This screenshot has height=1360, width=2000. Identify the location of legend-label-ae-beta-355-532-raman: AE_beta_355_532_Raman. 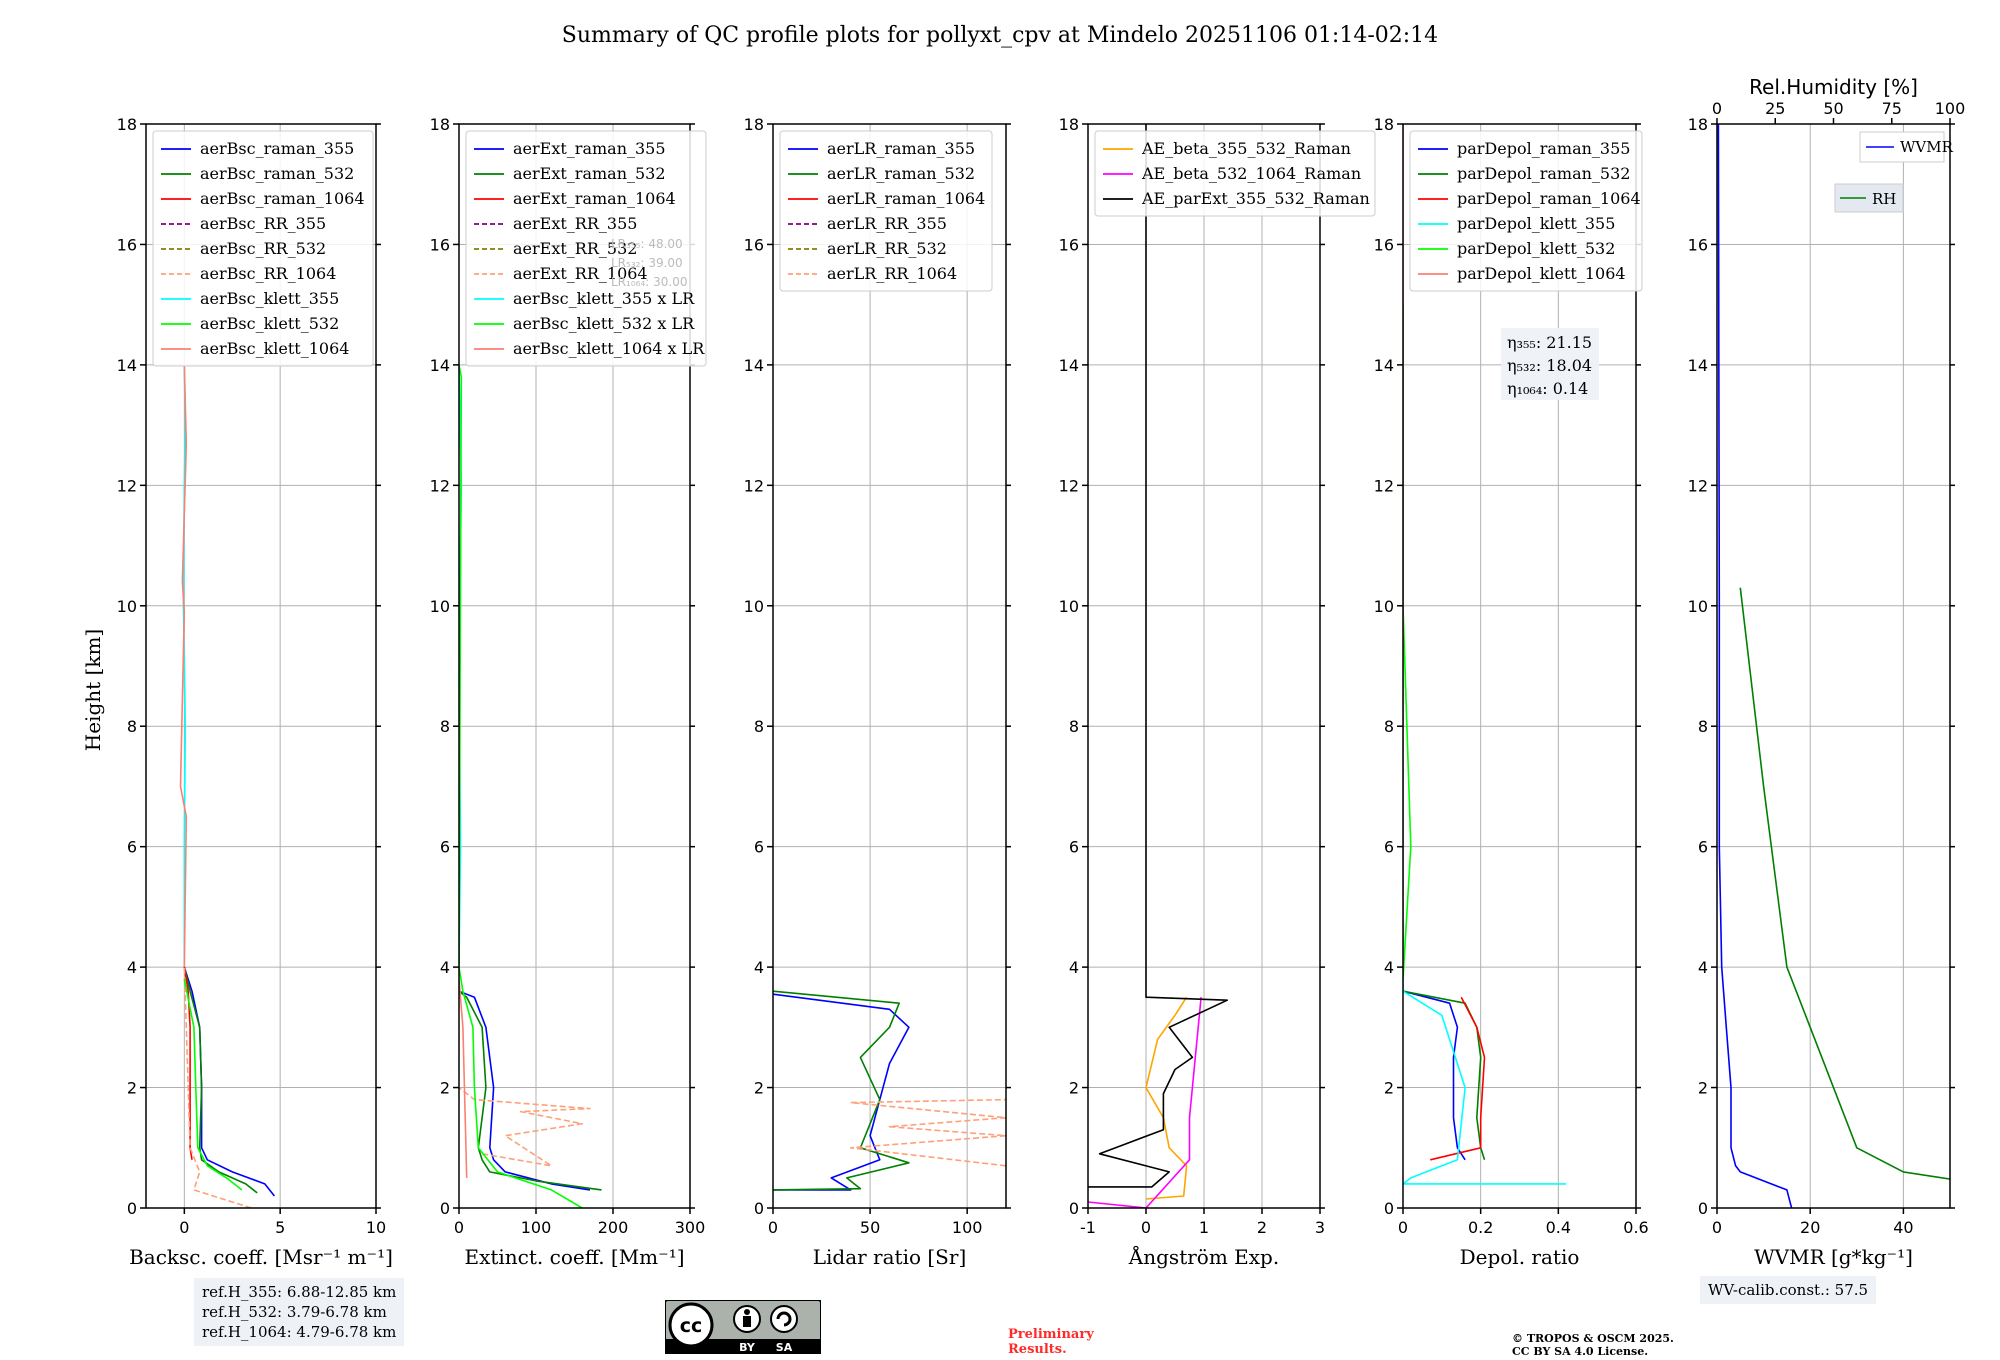
(1246, 148).